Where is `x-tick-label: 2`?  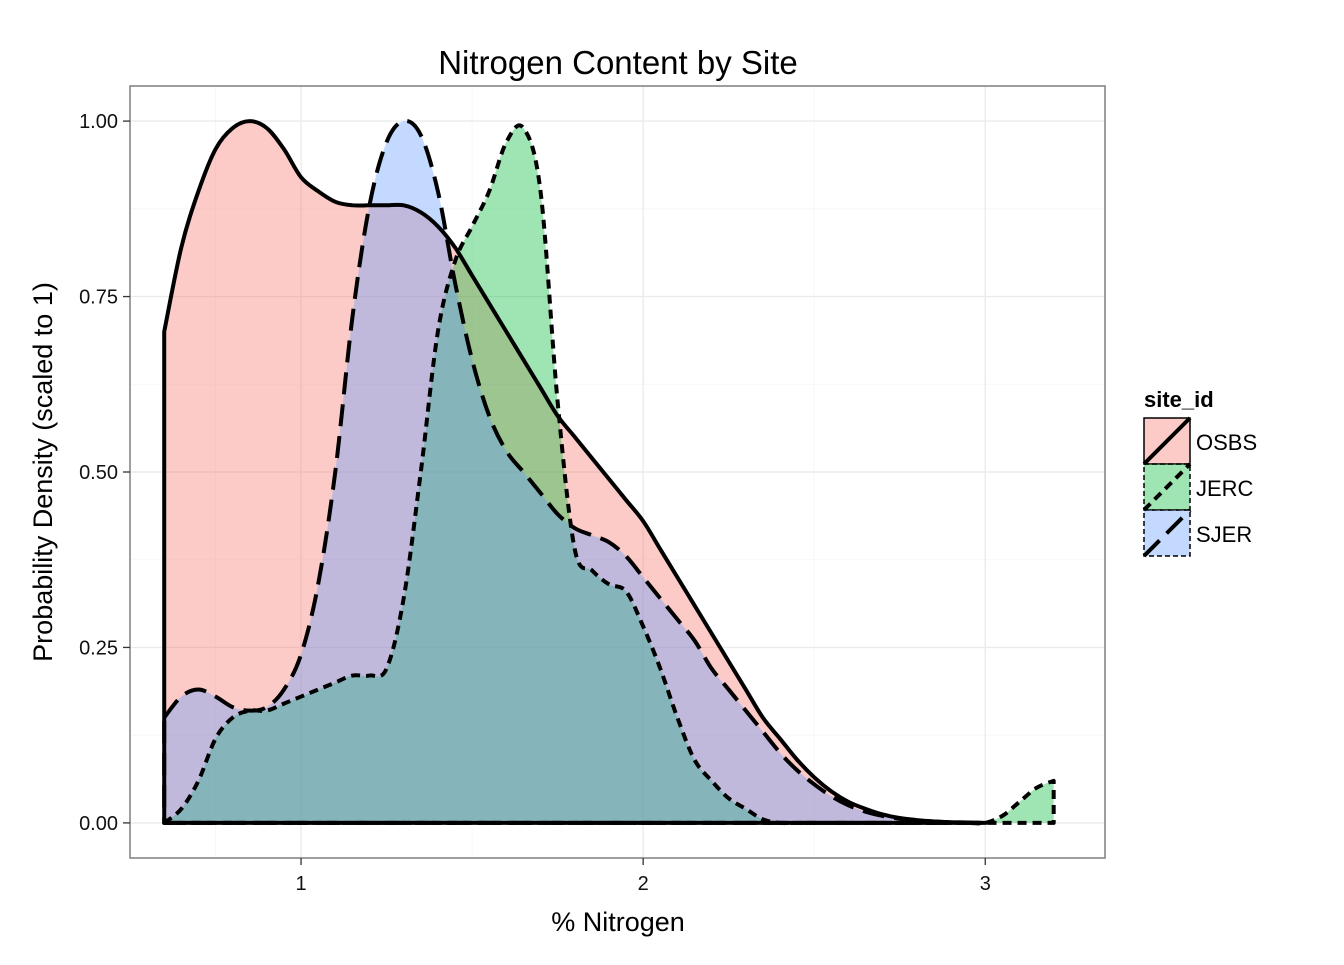 x-tick-label: 2 is located at coordinates (643, 884).